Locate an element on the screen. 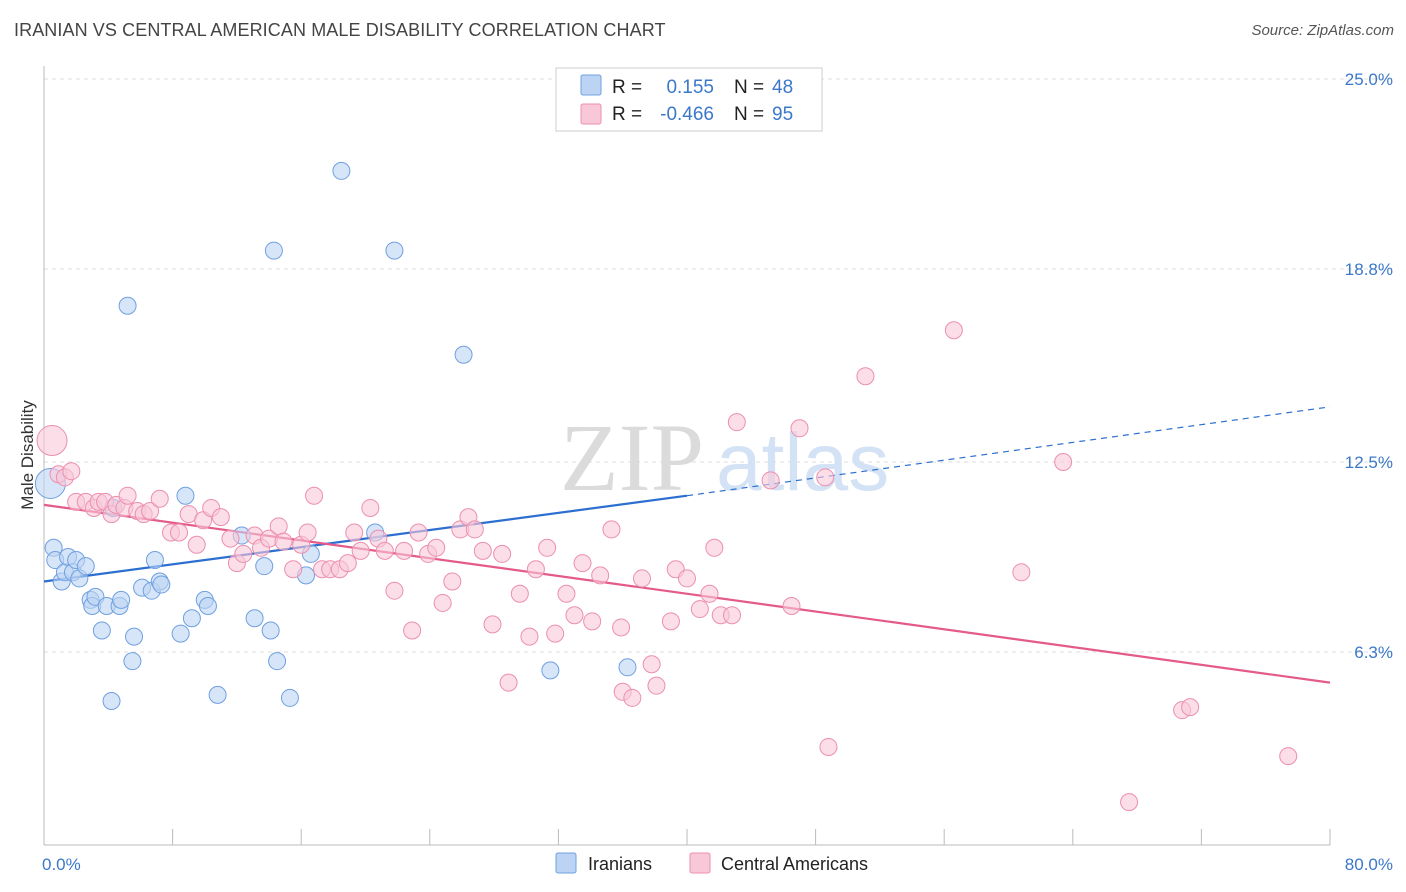  legend-swatch-central-americans is located at coordinates (591, 114).